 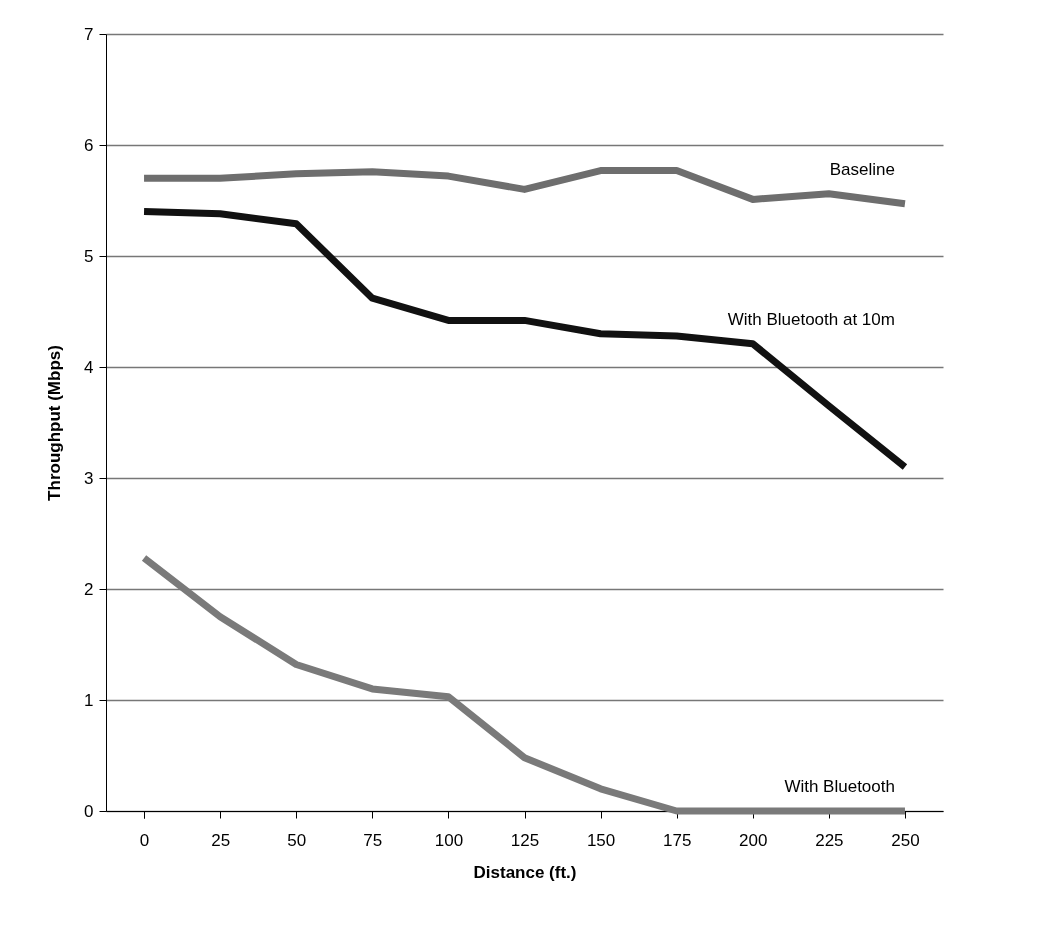 What do you see at coordinates (89, 367) in the screenshot?
I see `y-tick-label: 4` at bounding box center [89, 367].